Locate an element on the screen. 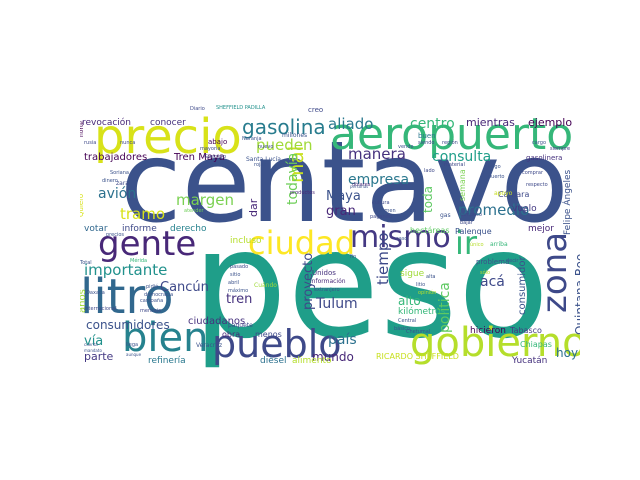 Image resolution: width=640 pixels, height=480 pixels. word-millones: millones is located at coordinates (295, 135).